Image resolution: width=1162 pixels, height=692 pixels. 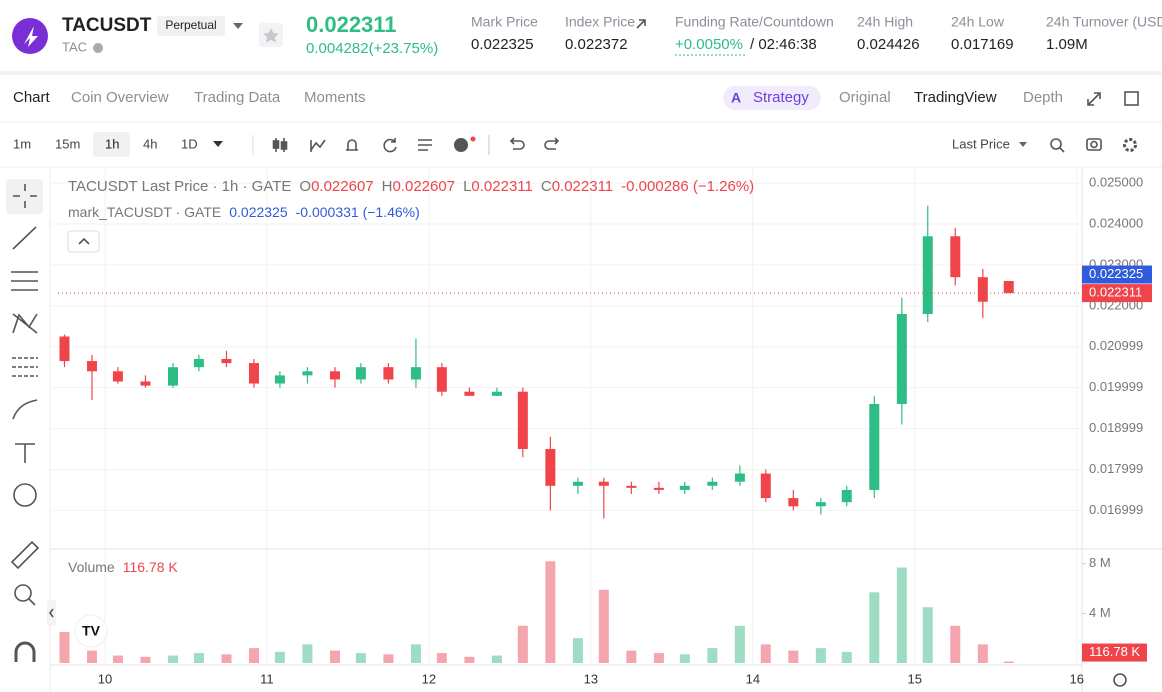 I want to click on replay-icon, so click(x=390, y=145).